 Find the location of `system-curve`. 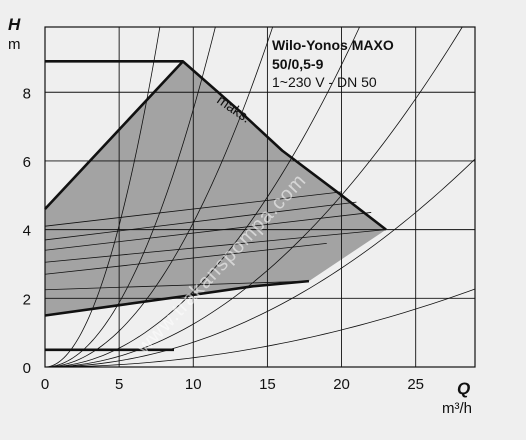

system-curve is located at coordinates (260, 328).